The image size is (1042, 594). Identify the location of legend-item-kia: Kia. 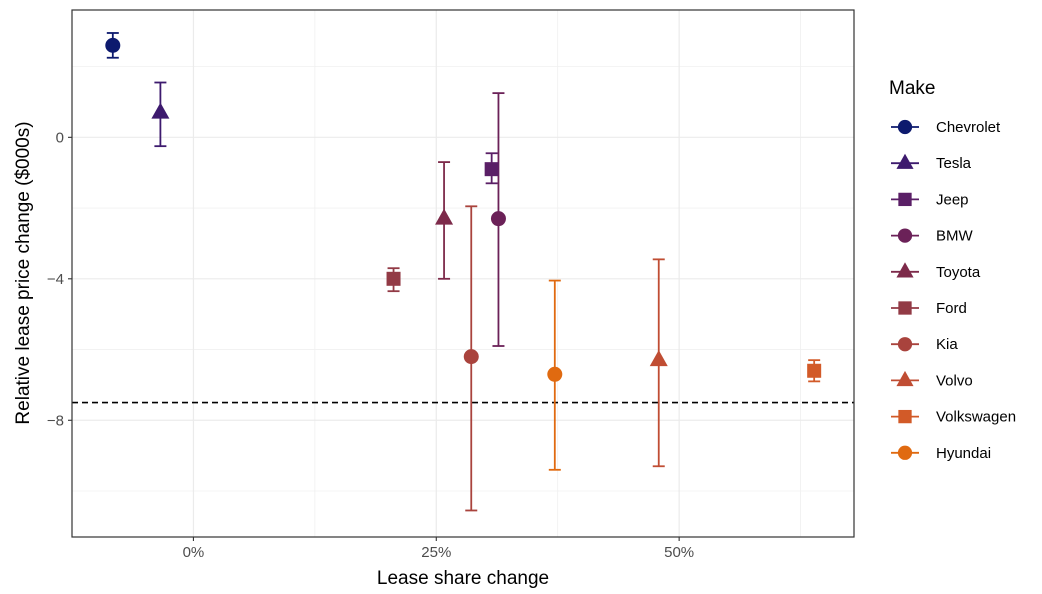
(924, 344).